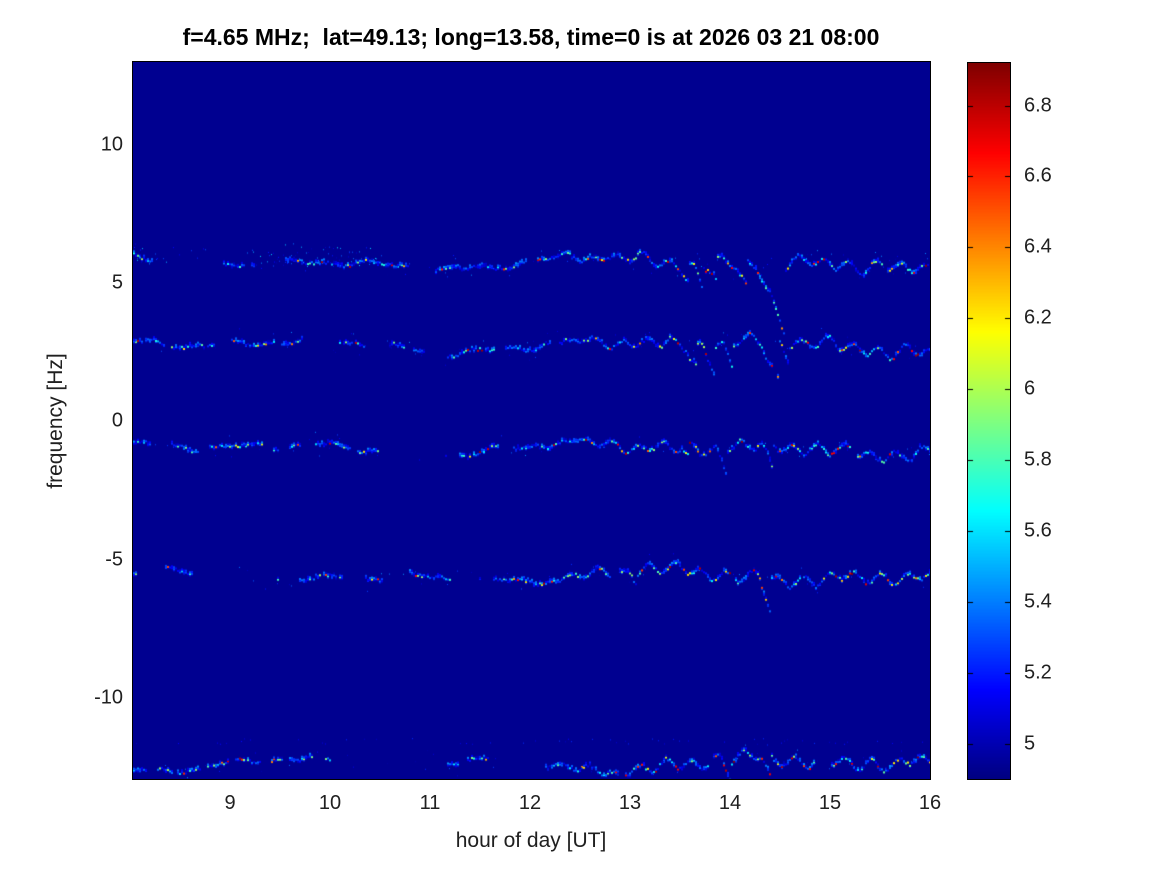  Describe the element at coordinates (330, 803) in the screenshot. I see `x-tick-label: 10` at that location.